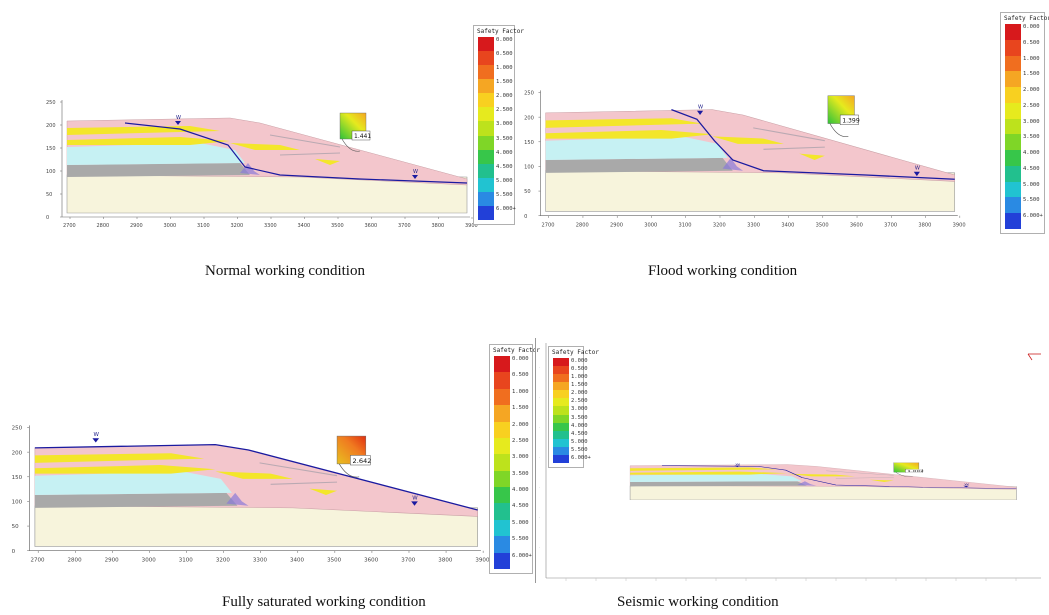  What do you see at coordinates (698, 602) in the screenshot?
I see `caption-seismic: Seismic working condition` at bounding box center [698, 602].